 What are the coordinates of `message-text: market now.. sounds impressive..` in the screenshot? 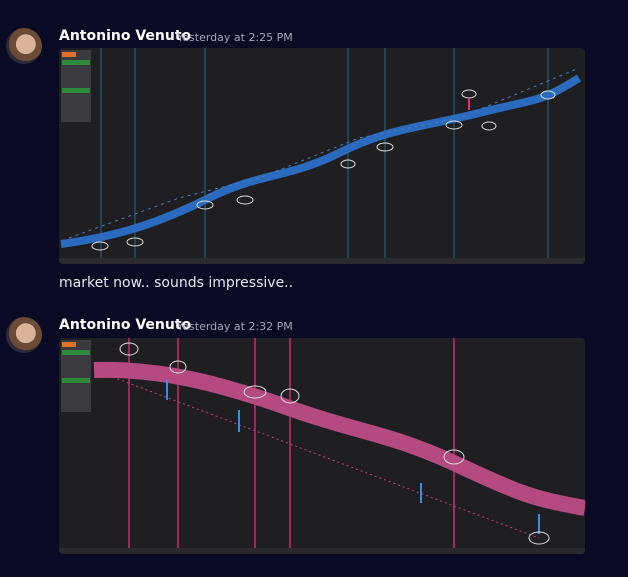 It's located at (176, 283).